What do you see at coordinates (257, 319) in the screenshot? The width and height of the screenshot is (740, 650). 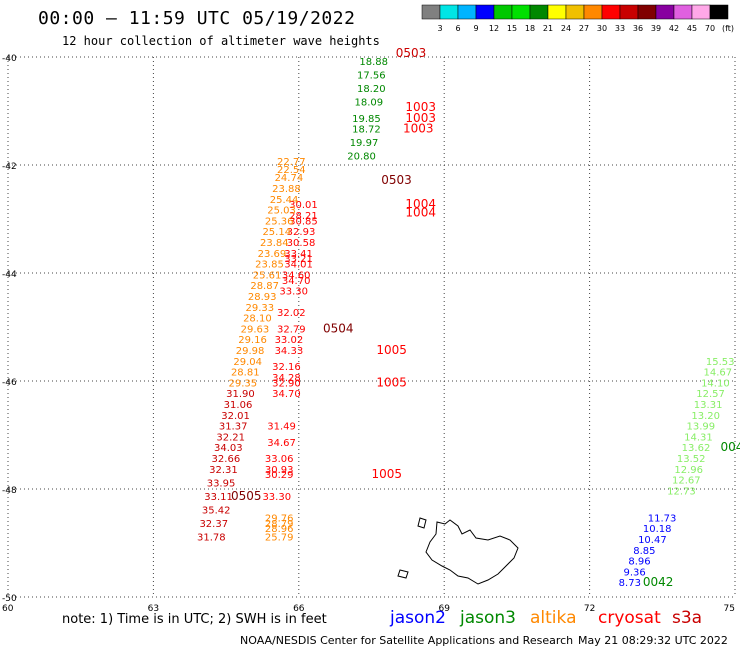 I see `swh-label-altika: 28.10` at bounding box center [257, 319].